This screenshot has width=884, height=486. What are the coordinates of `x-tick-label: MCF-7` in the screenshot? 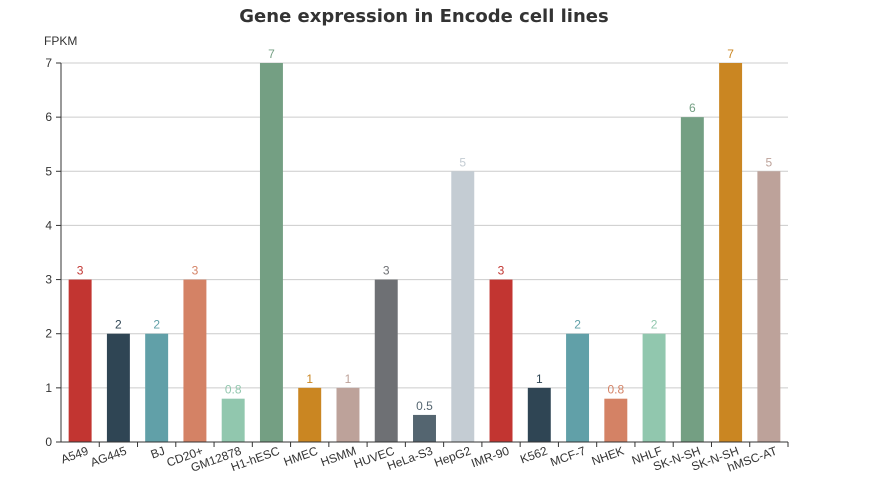 It's located at (568, 457).